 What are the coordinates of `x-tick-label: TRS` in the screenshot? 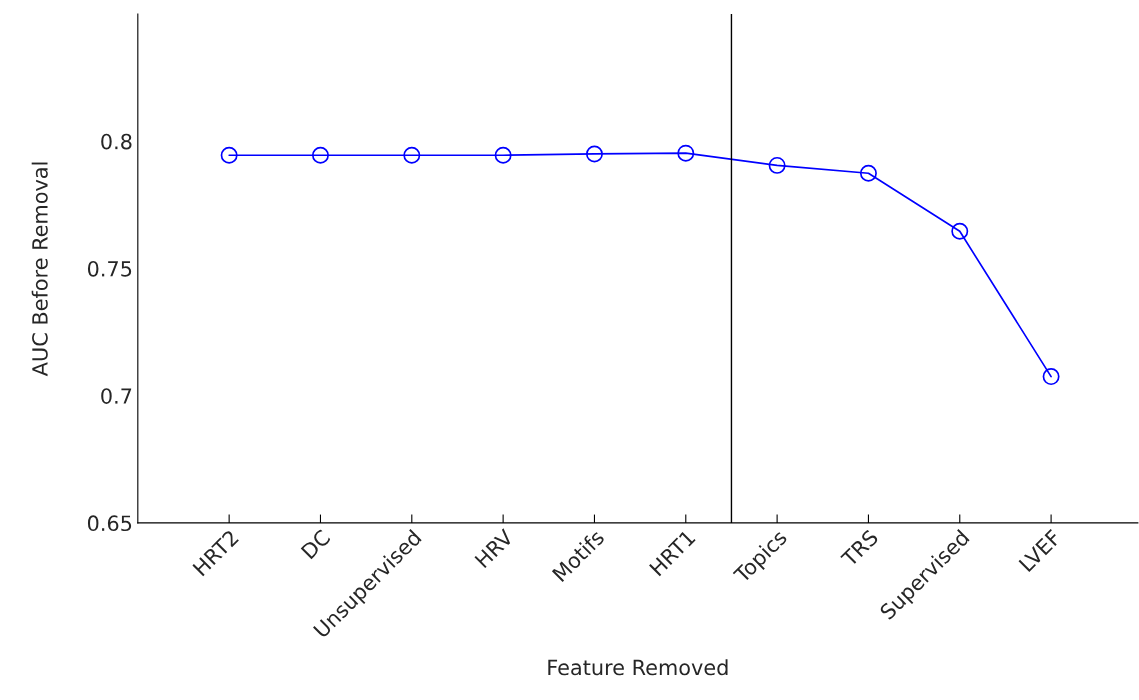 It's located at (860, 548).